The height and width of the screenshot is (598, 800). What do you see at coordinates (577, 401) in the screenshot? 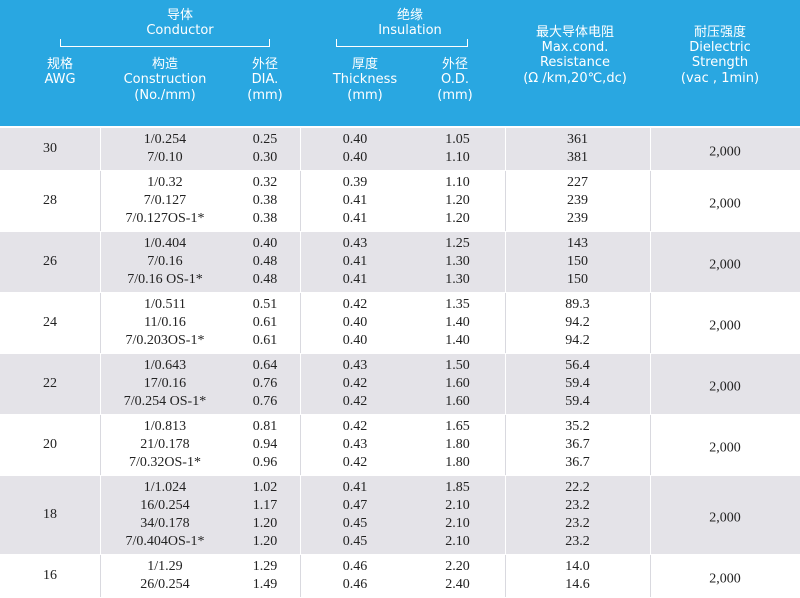
I see `resistance-value: 59.4` at bounding box center [577, 401].